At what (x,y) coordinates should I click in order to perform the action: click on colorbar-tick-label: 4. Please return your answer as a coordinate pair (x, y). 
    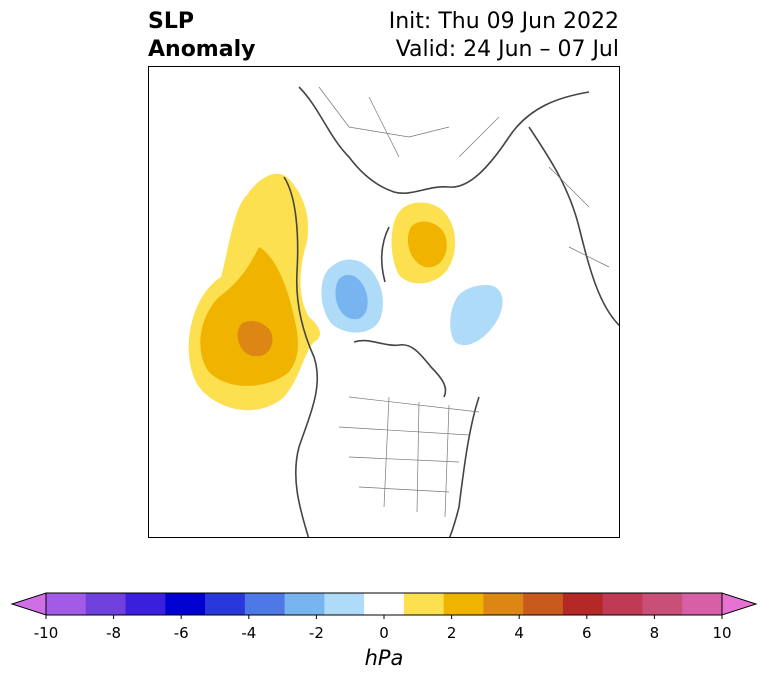
    Looking at the image, I should click on (519, 633).